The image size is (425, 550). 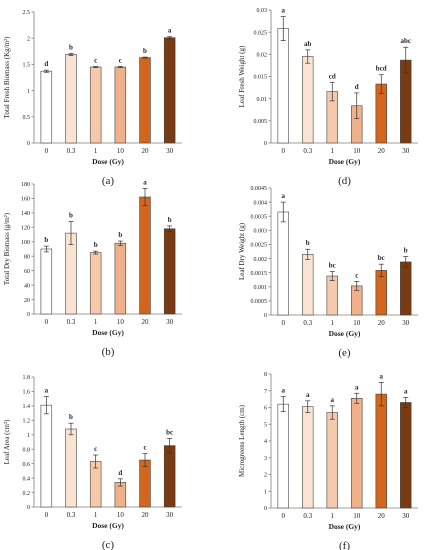 I want to click on panel-label: (e), so click(x=344, y=353).